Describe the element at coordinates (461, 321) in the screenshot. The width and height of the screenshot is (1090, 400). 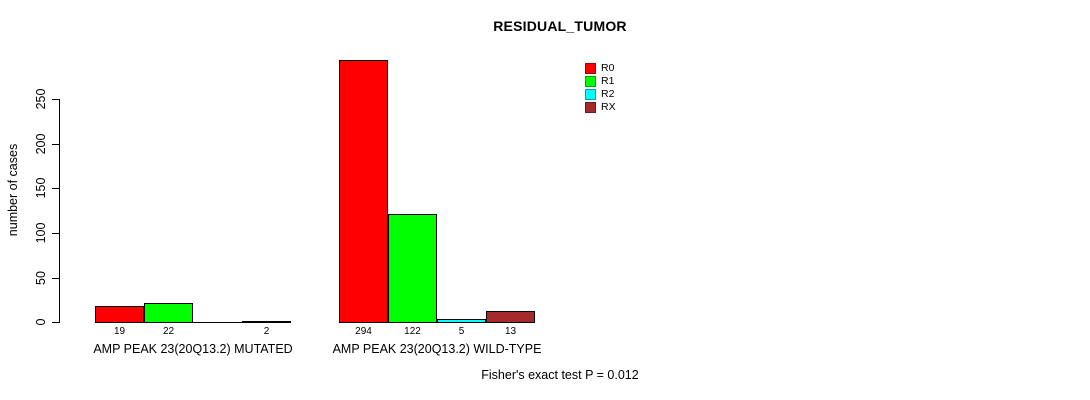
I see `bar-r2-group2` at that location.